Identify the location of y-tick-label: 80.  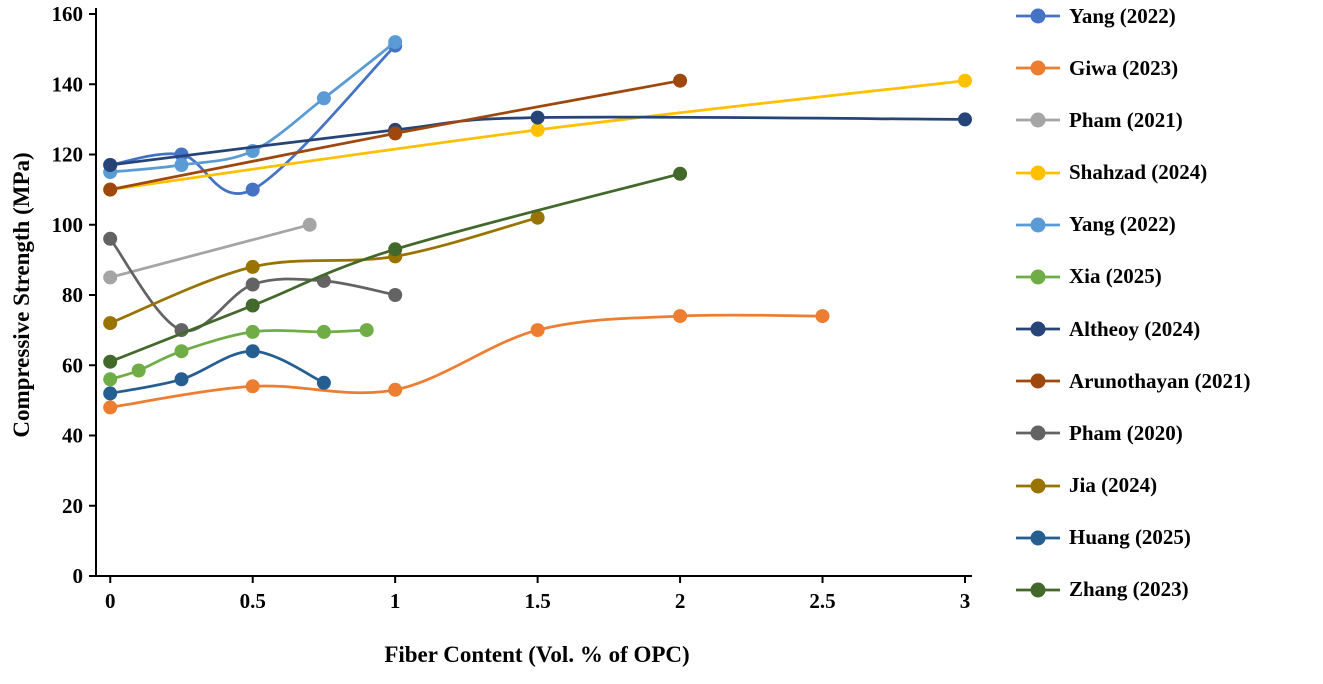
(72, 295).